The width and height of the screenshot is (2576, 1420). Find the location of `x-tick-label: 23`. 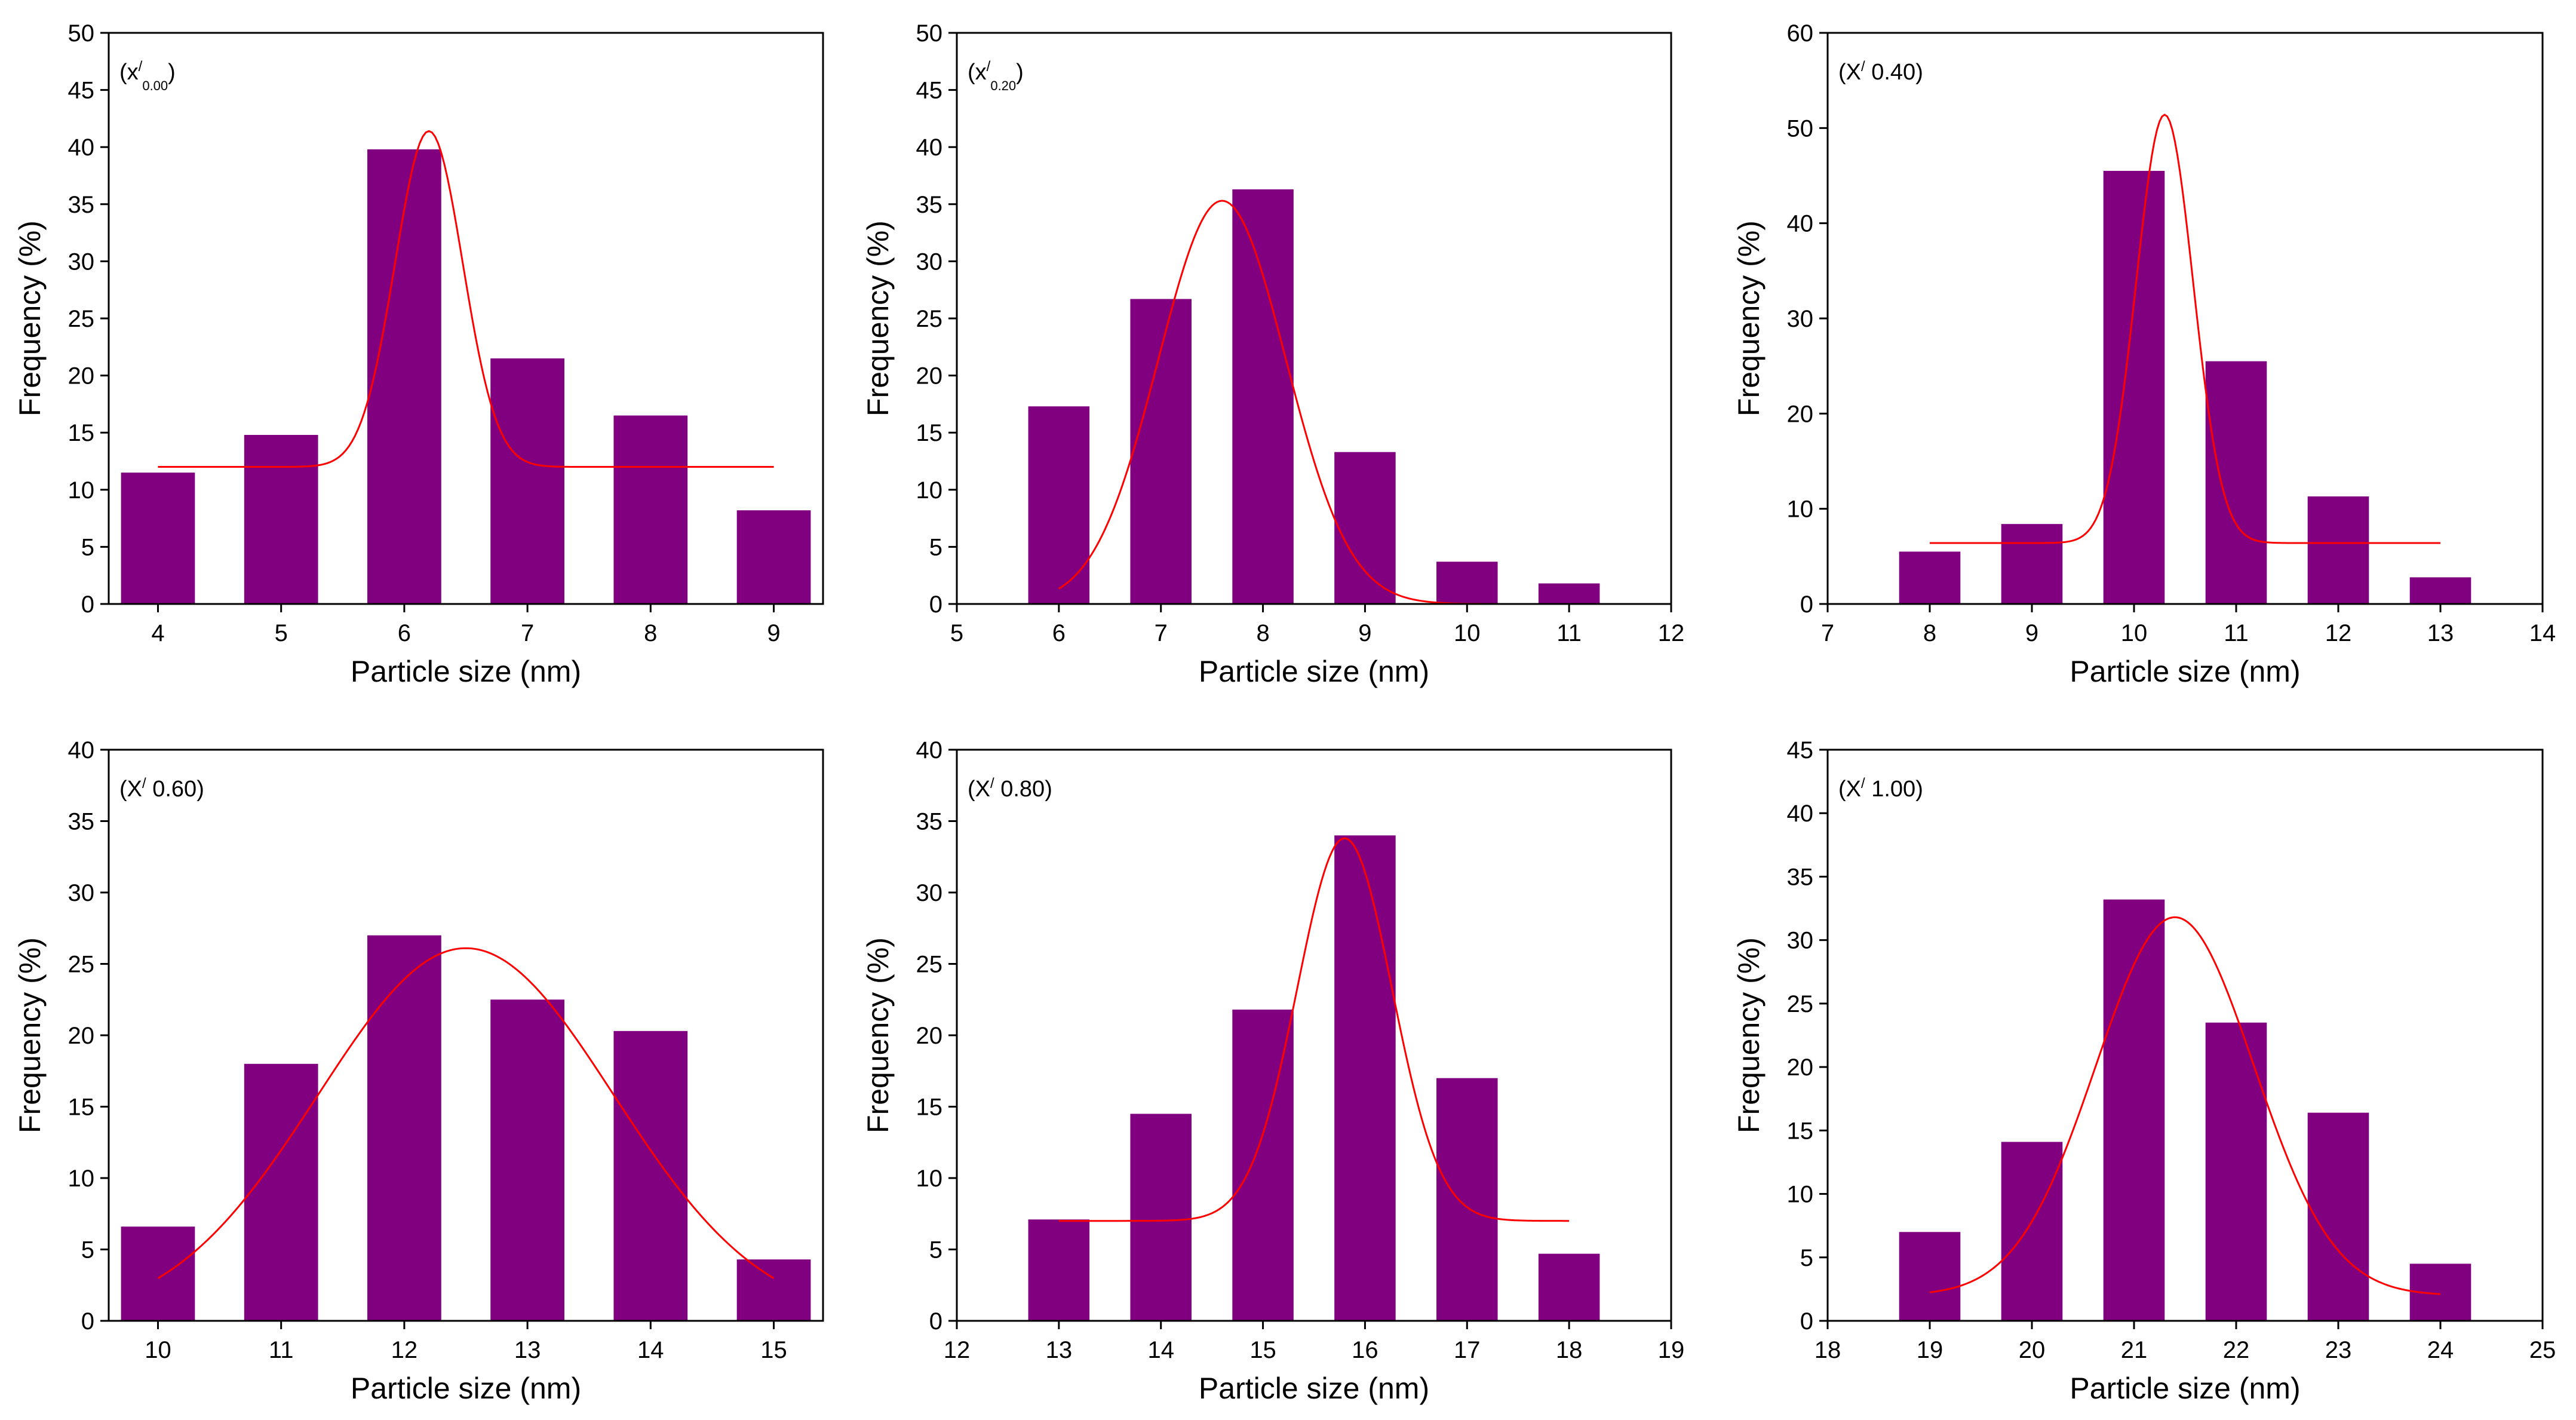

x-tick-label: 23 is located at coordinates (2338, 1350).